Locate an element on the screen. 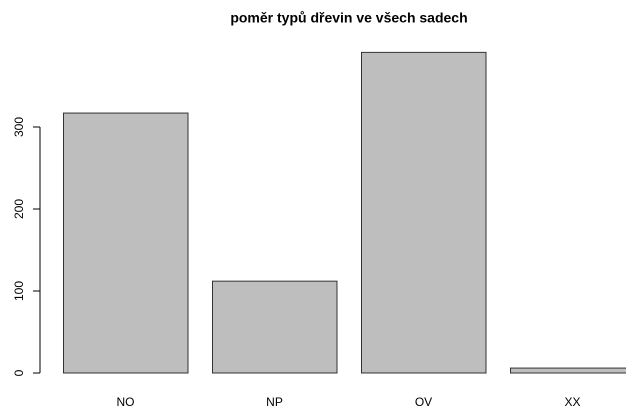  y-tick-label: 100 is located at coordinates (19, 291).